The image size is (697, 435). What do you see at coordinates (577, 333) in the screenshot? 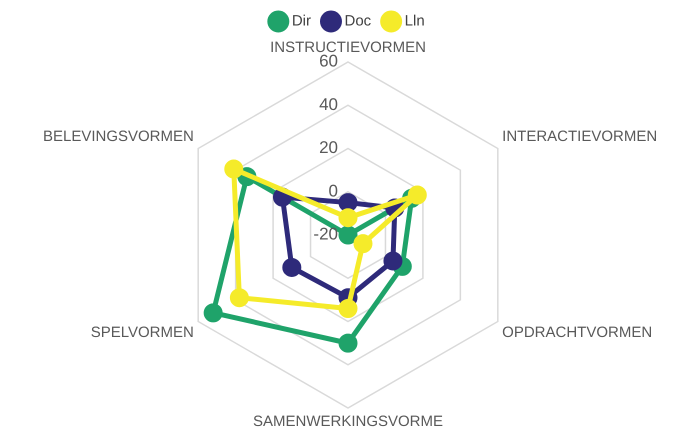
I see `spoke-label: OPDRACHTVORMEN` at bounding box center [577, 333].